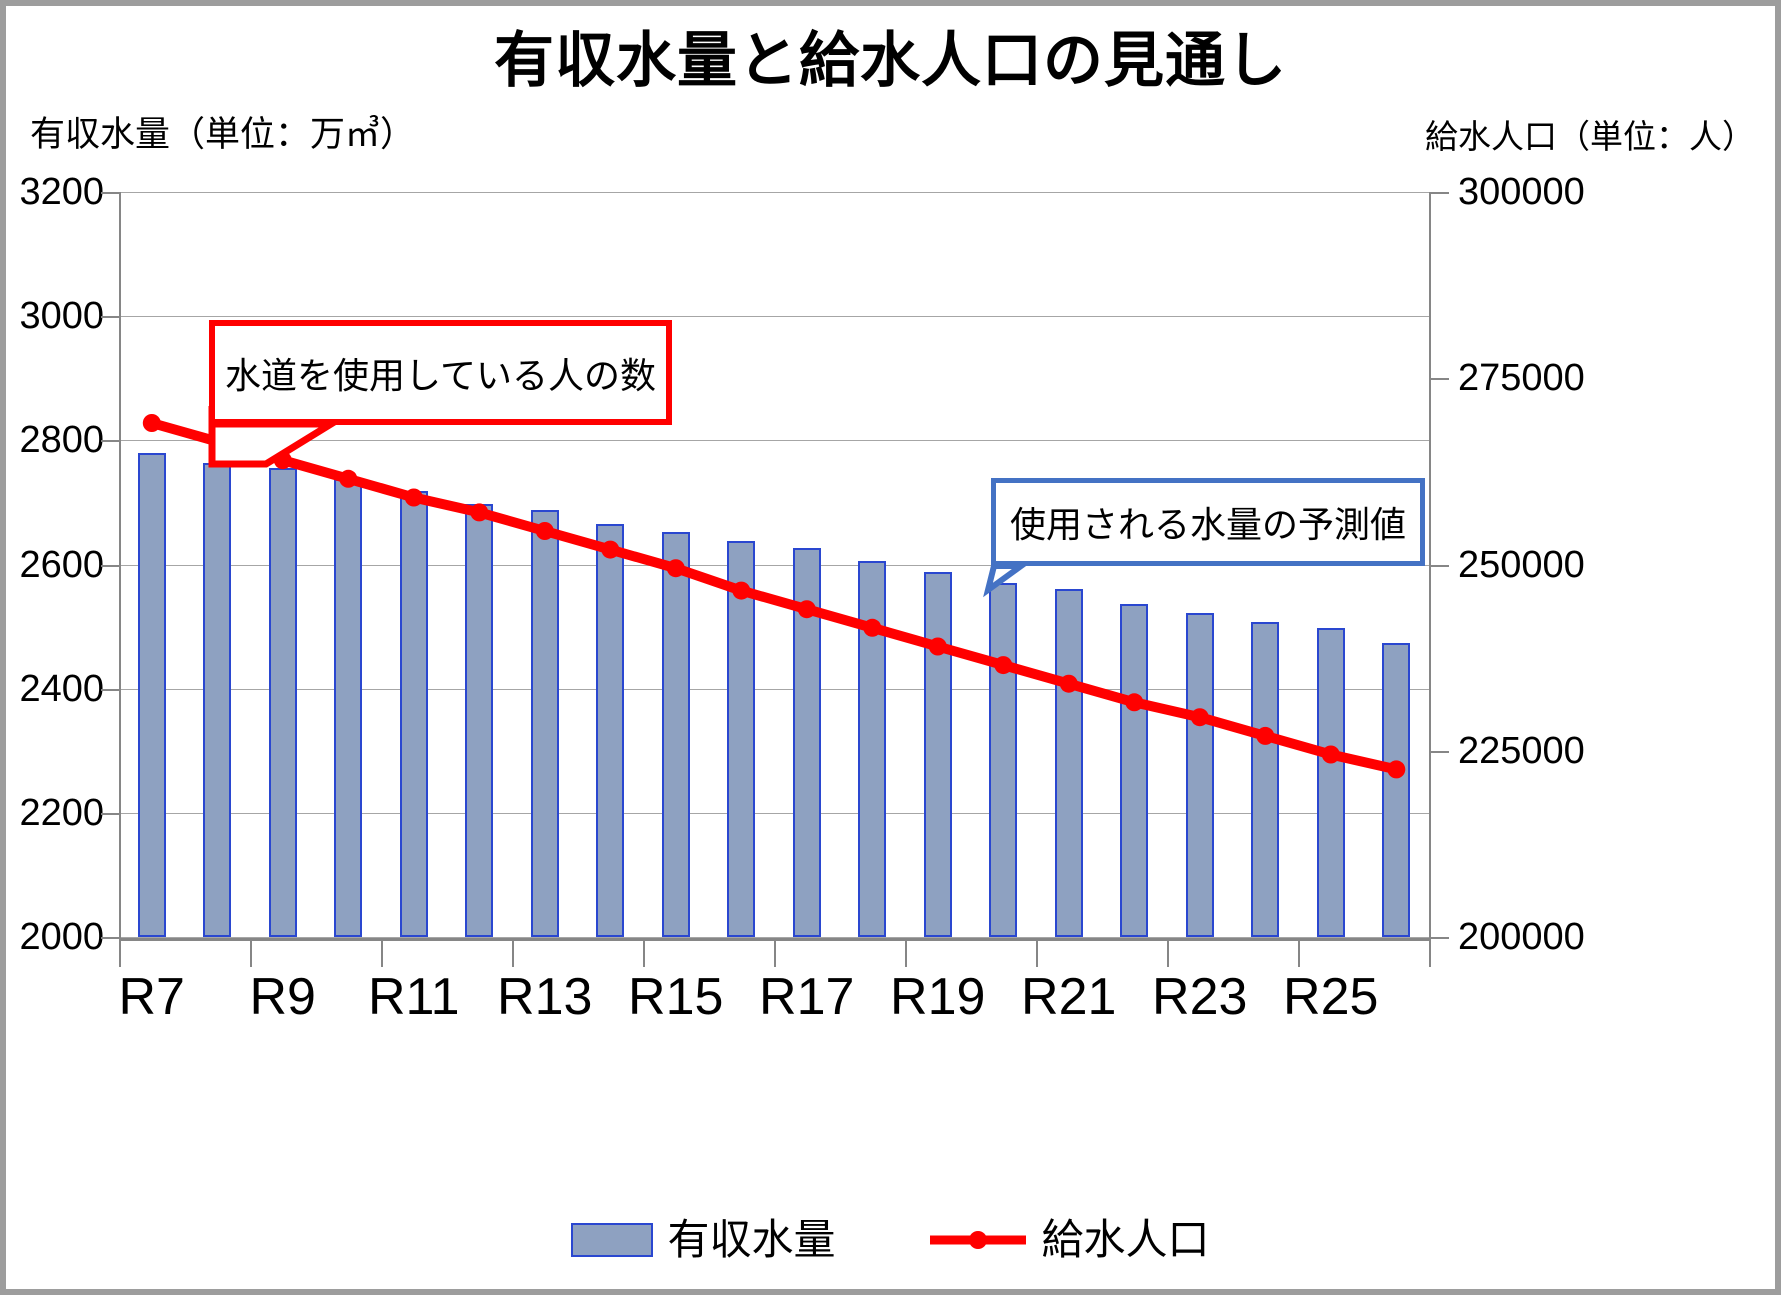  Describe the element at coordinates (151, 997) in the screenshot. I see `category-tick-label: R7` at that location.